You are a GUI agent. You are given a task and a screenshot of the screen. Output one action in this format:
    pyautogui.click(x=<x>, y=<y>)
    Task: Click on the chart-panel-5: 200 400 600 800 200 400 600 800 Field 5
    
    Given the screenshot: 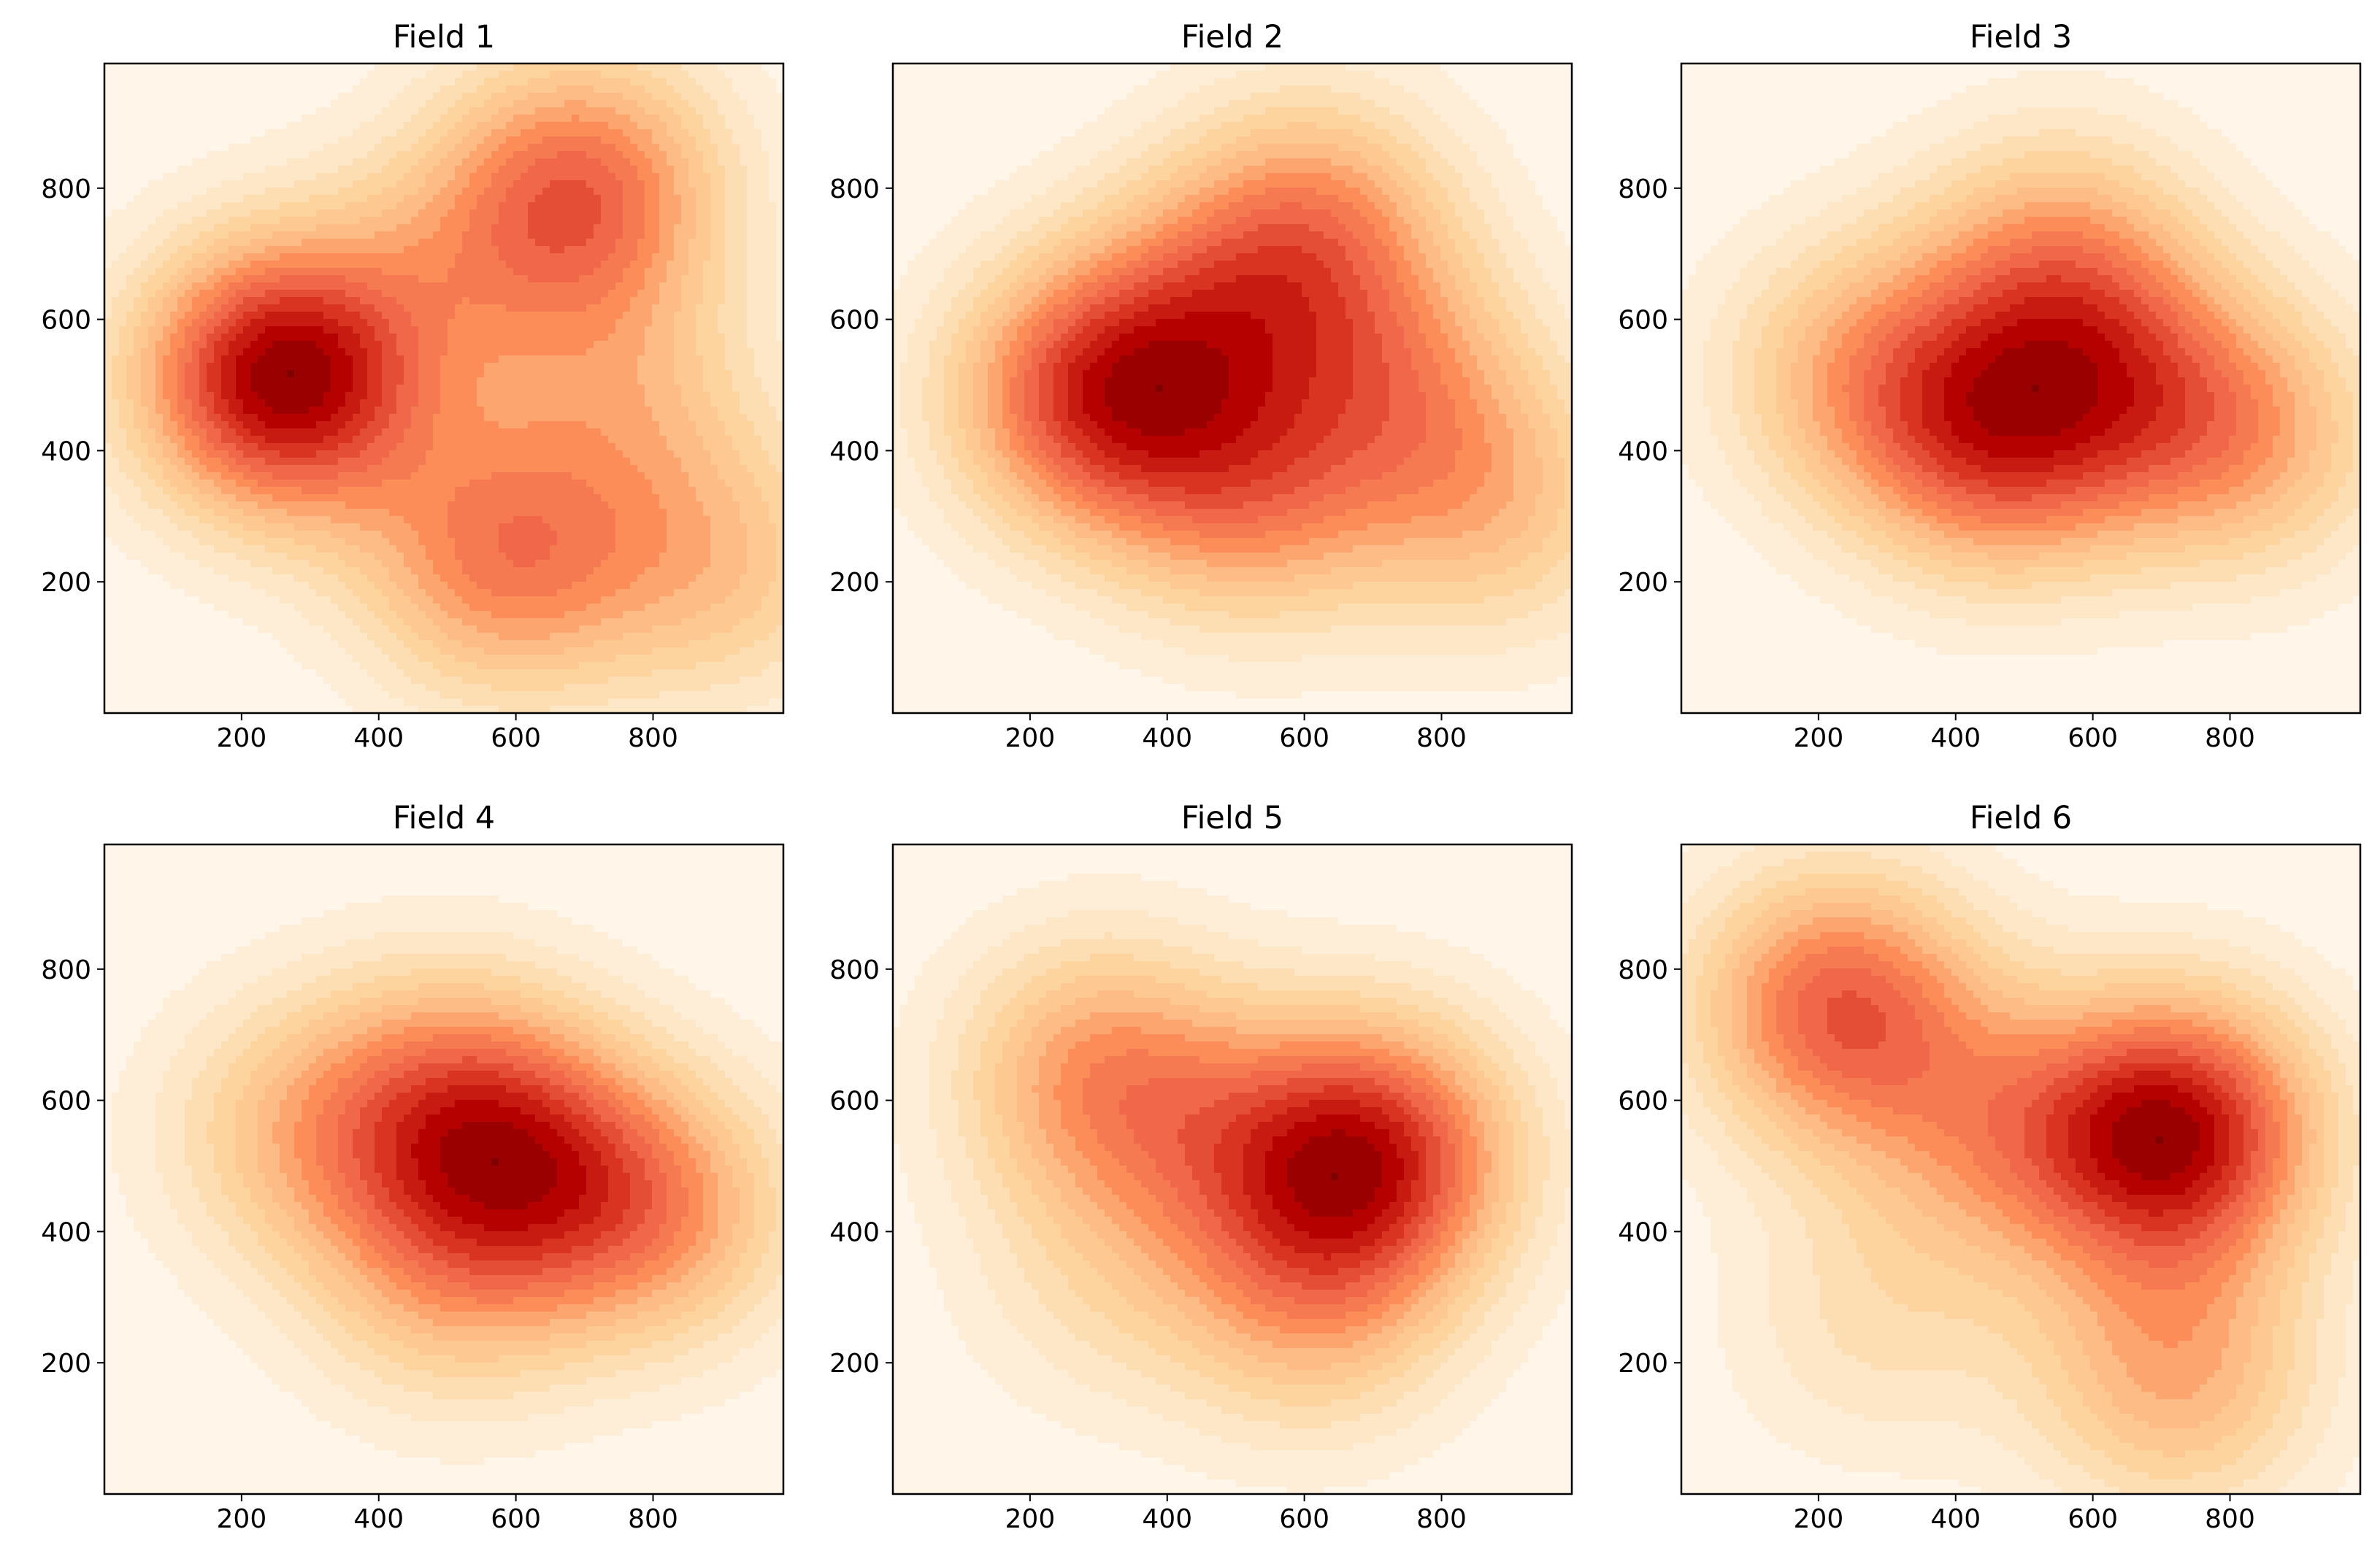 What is the action you would take?
    pyautogui.click(x=1201, y=1167)
    